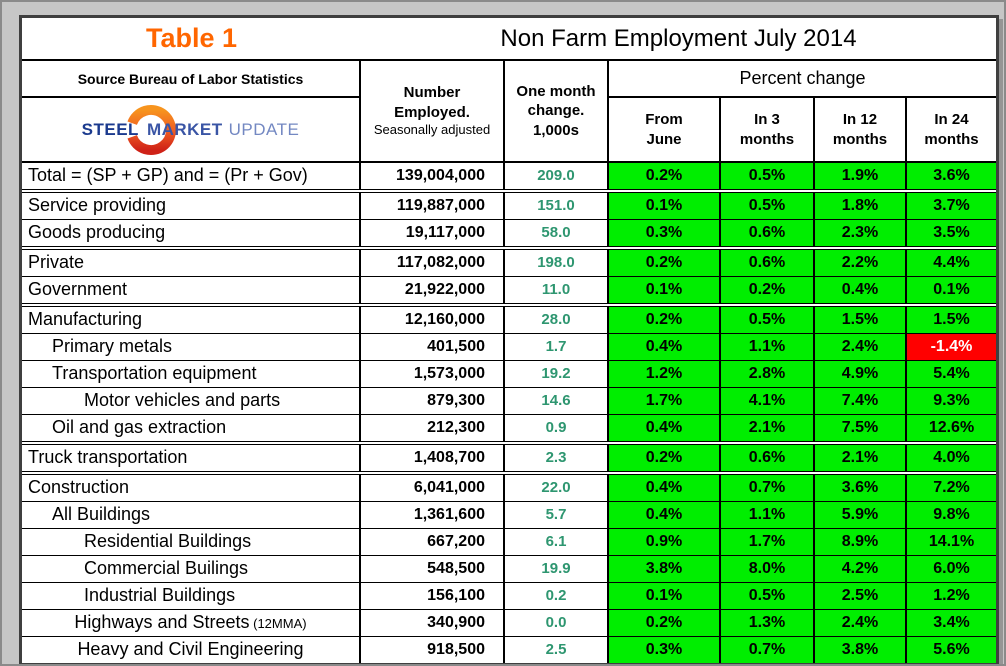 Image resolution: width=1006 pixels, height=666 pixels. What do you see at coordinates (191, 542) in the screenshot?
I see `row-label: Residential Buildings` at bounding box center [191, 542].